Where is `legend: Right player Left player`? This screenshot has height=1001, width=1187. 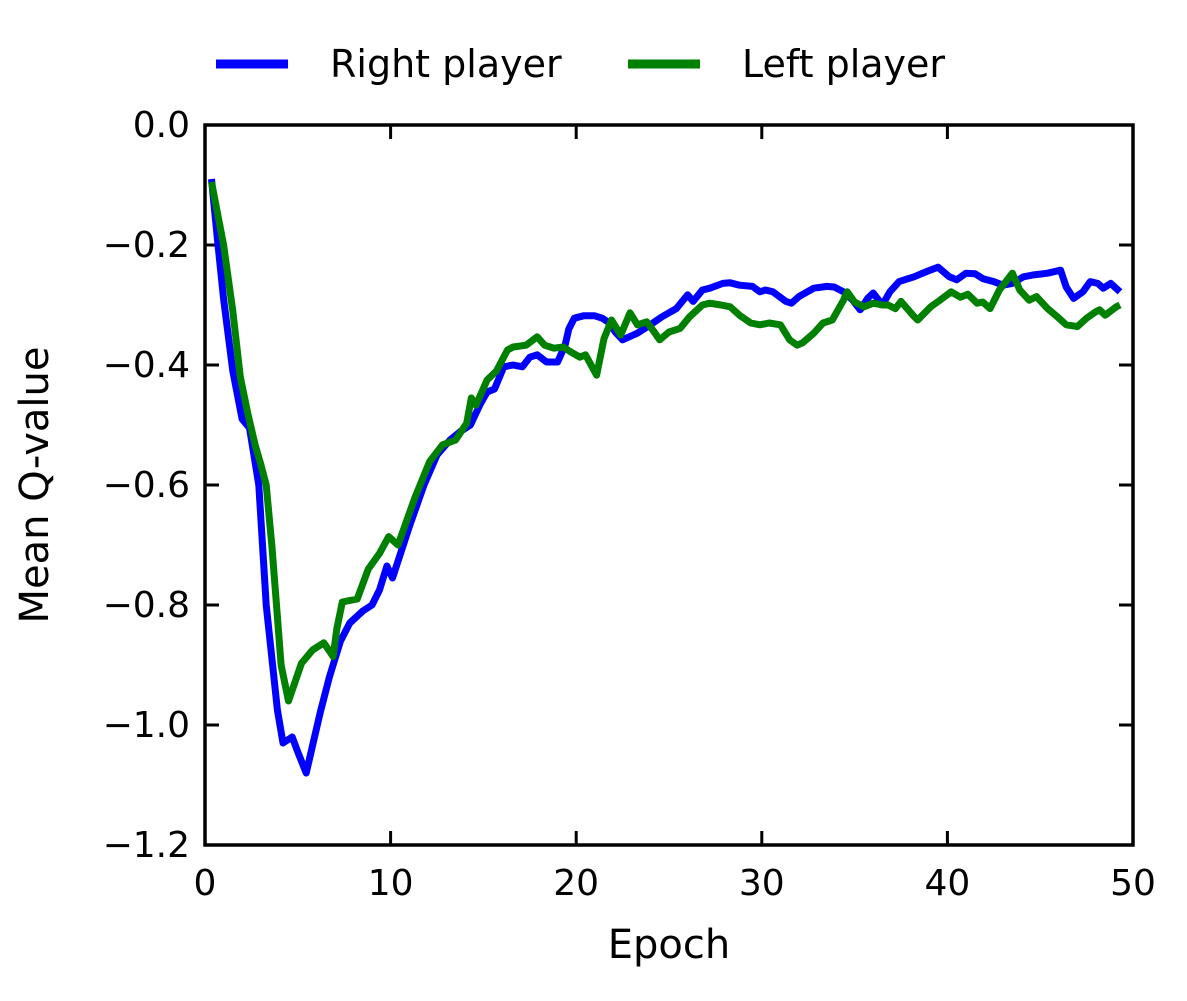
legend: Right player Left player is located at coordinates (580, 64).